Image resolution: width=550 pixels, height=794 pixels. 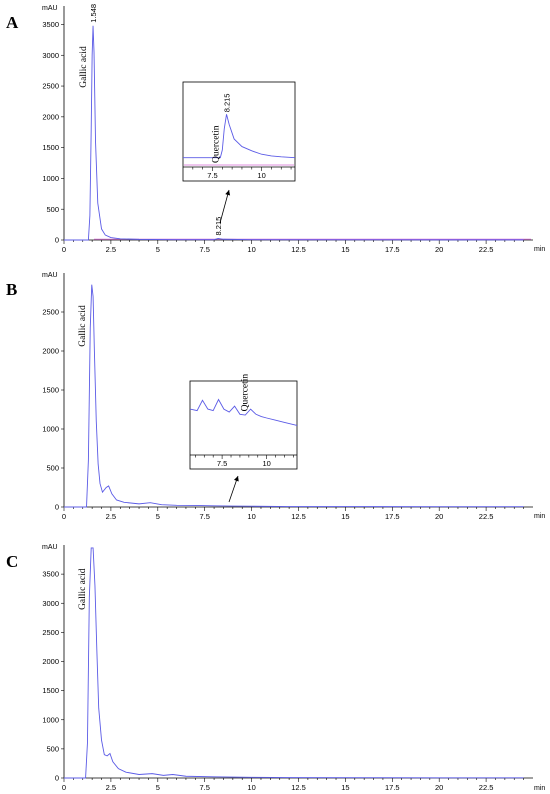 I want to click on zoom-inset: 7.5 10 Quercetin 8.215, so click(x=239, y=131).